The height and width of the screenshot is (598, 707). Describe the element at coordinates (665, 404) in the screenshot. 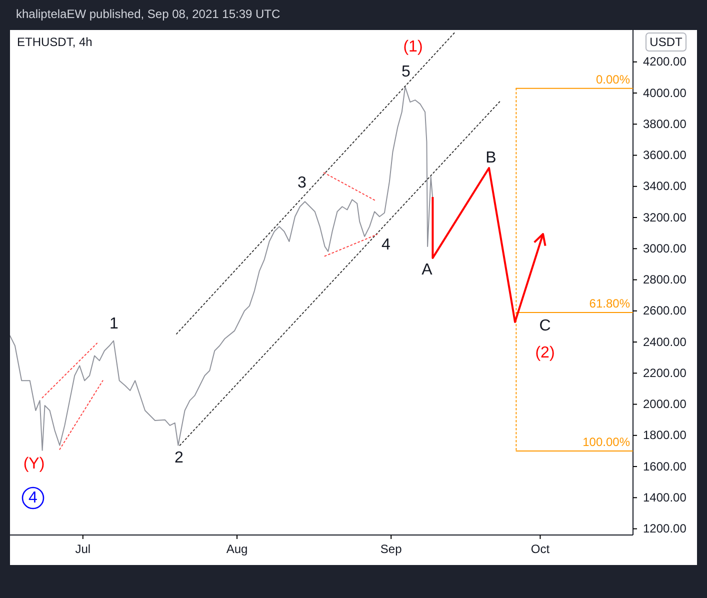

I see `y-tick-label: 2000.00` at that location.